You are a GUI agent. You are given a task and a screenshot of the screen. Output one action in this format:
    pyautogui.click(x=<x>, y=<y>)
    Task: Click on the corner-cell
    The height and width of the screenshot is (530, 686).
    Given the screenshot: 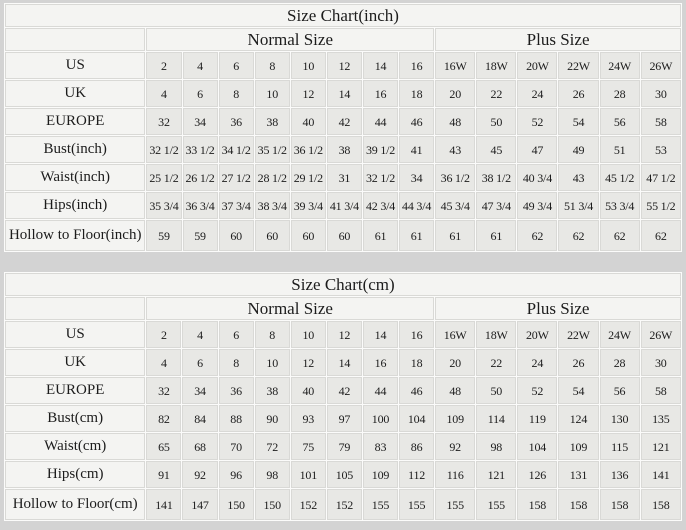 What is the action you would take?
    pyautogui.click(x=75, y=39)
    